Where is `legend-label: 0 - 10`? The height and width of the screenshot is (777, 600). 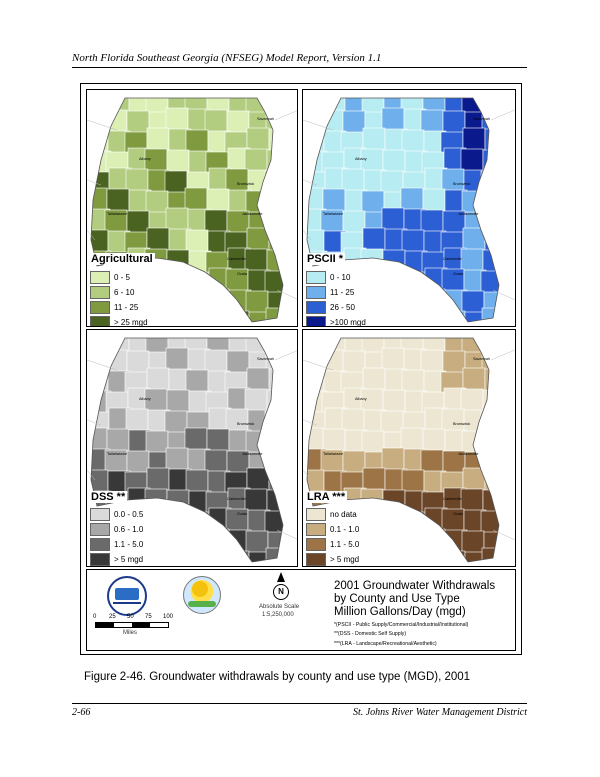
legend-label: 0 - 10 is located at coordinates (340, 277).